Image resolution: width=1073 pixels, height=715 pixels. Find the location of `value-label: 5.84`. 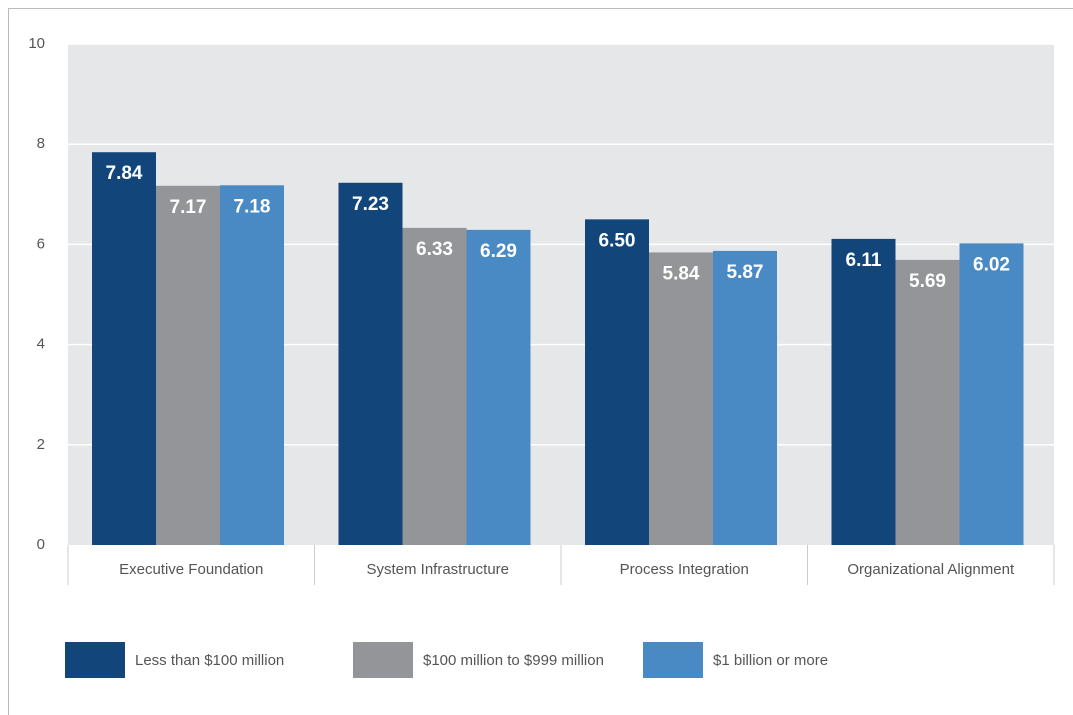

value-label: 5.84 is located at coordinates (681, 273).